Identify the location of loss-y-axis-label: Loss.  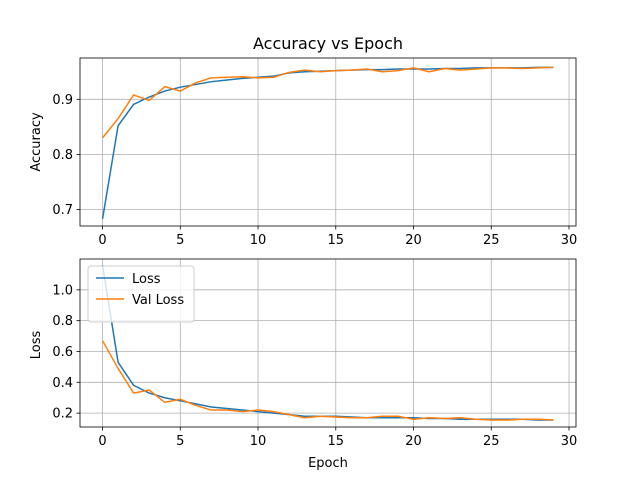
(36, 345).